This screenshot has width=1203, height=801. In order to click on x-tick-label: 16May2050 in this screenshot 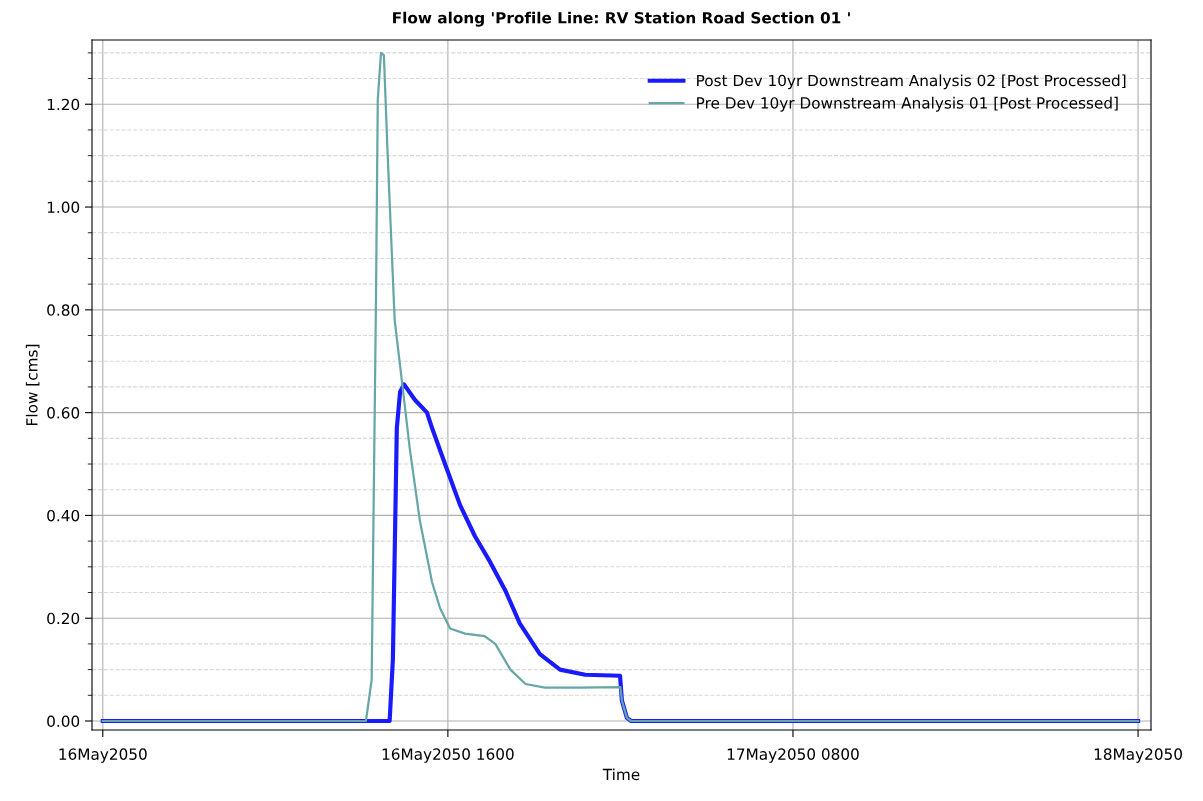, I will do `click(103, 755)`.